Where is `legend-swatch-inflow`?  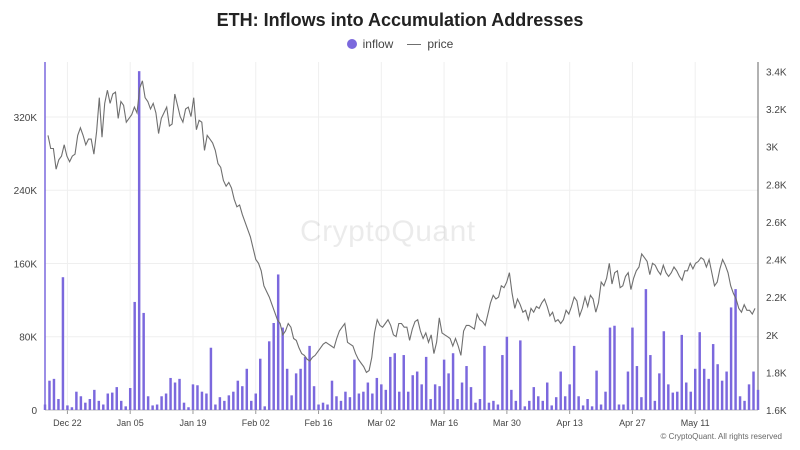 legend-swatch-inflow is located at coordinates (351, 44).